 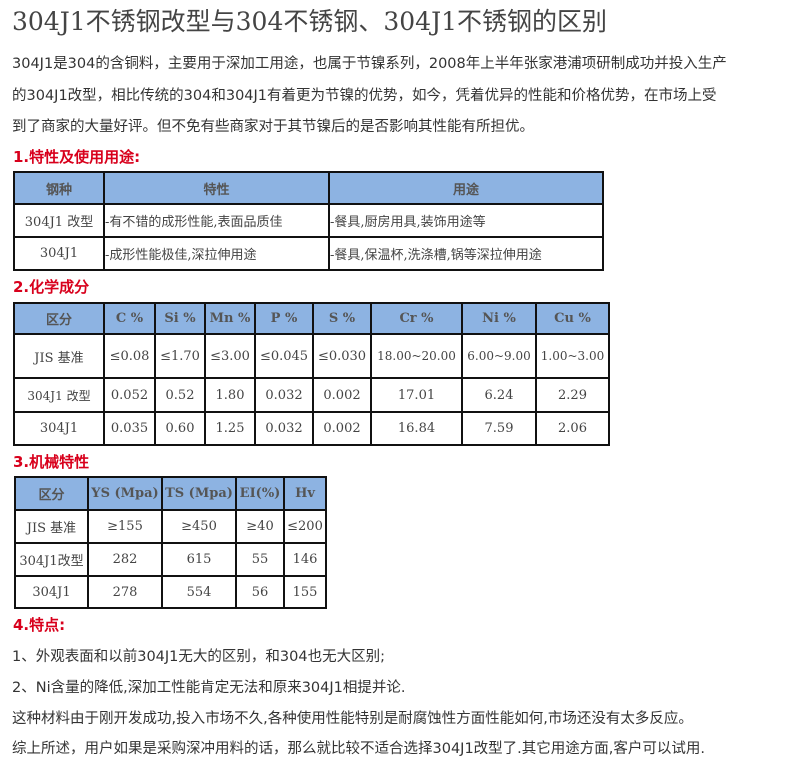 I want to click on cell: ≤0.045, so click(x=284, y=356).